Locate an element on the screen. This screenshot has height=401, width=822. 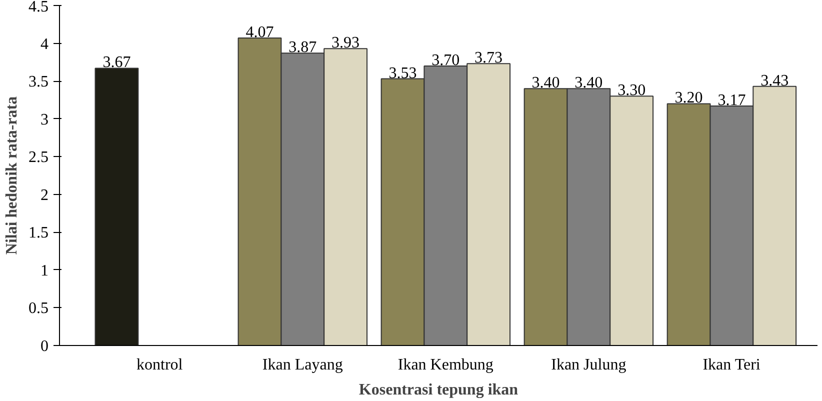
data-label: 3.43 is located at coordinates (774, 81).